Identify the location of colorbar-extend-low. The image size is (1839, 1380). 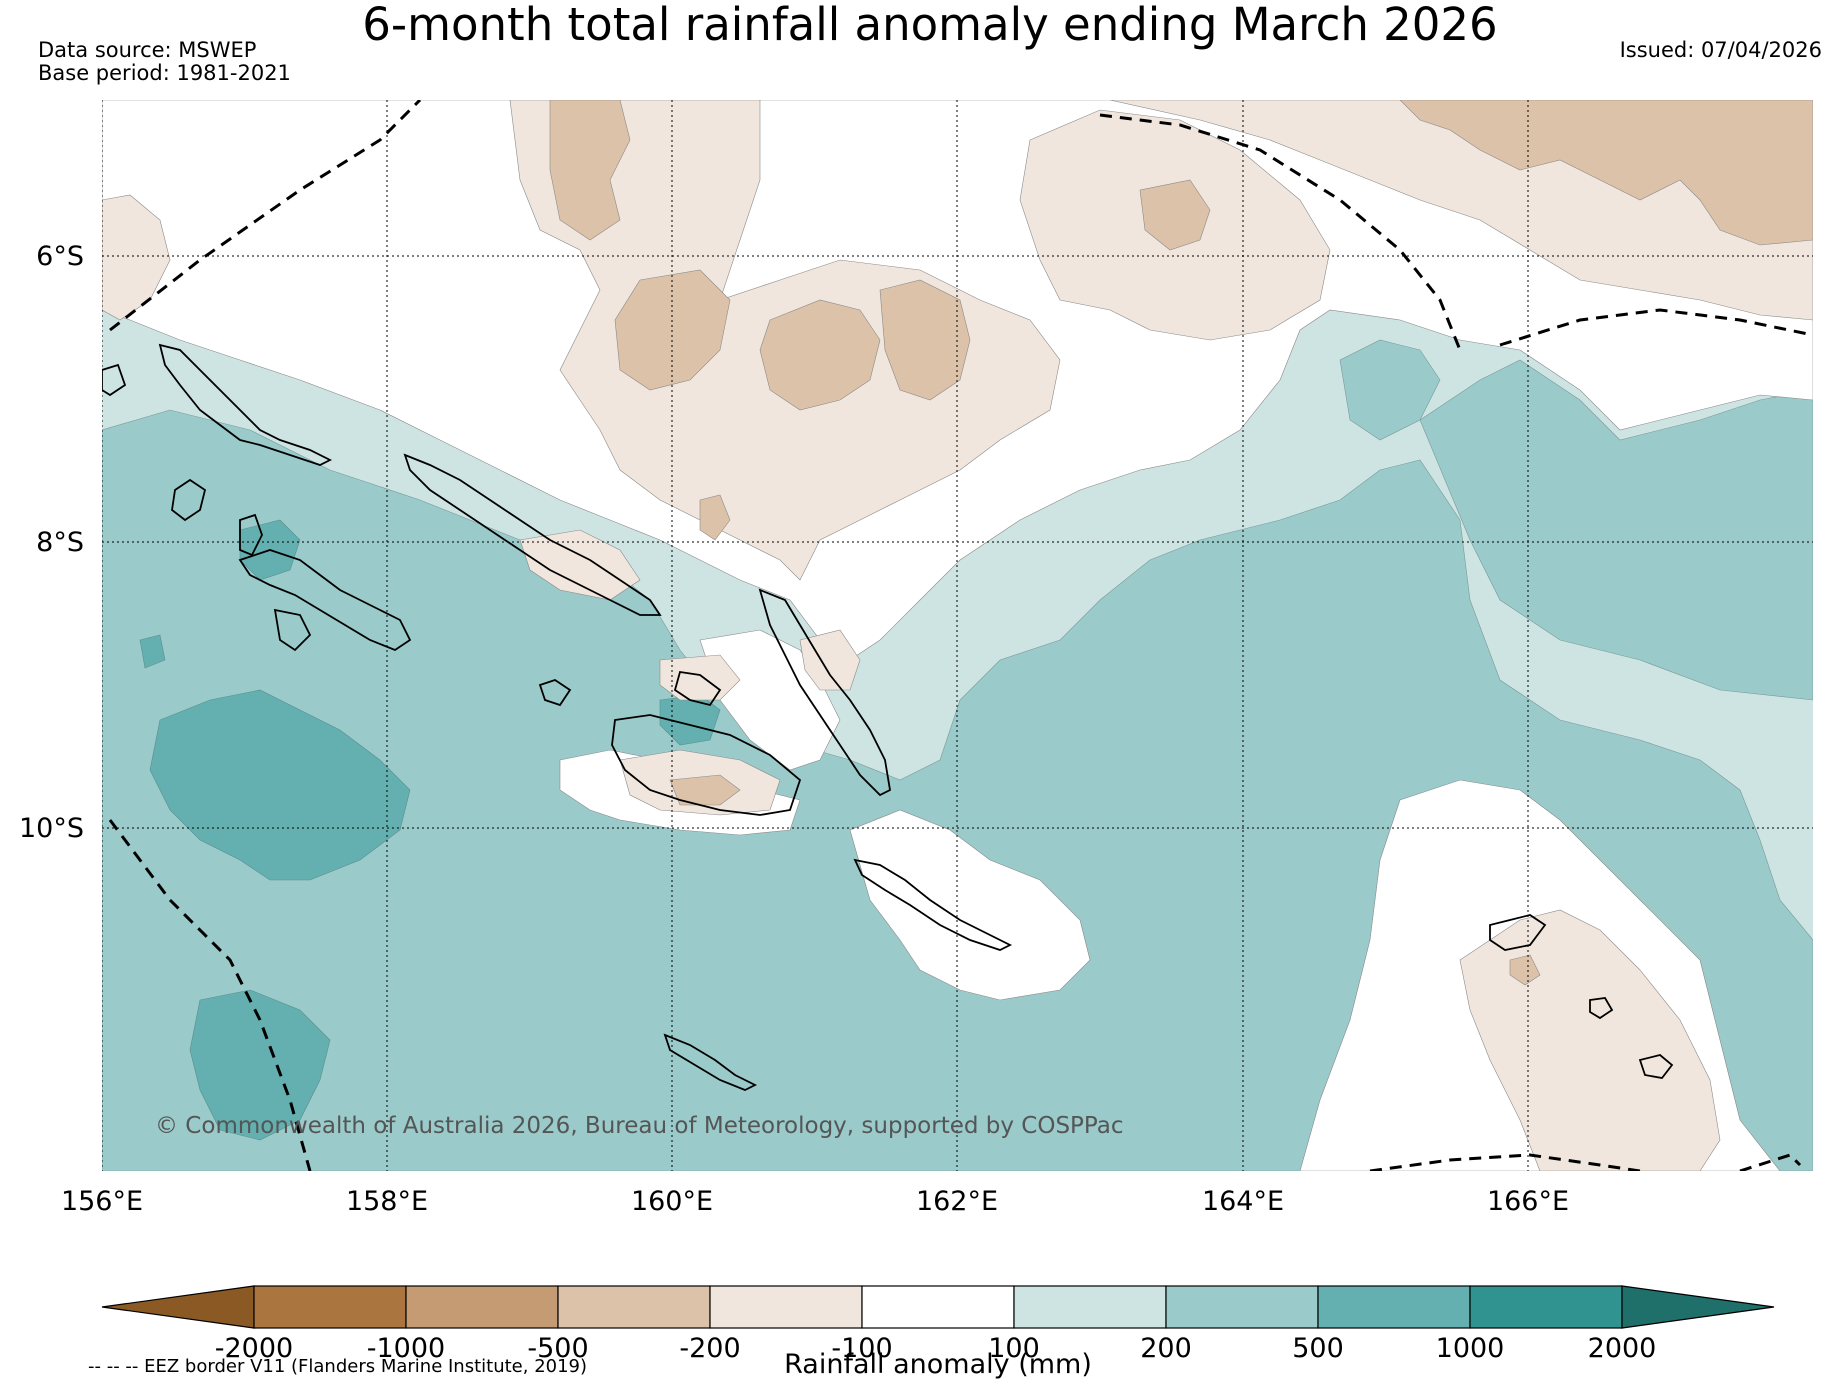
(178, 1307).